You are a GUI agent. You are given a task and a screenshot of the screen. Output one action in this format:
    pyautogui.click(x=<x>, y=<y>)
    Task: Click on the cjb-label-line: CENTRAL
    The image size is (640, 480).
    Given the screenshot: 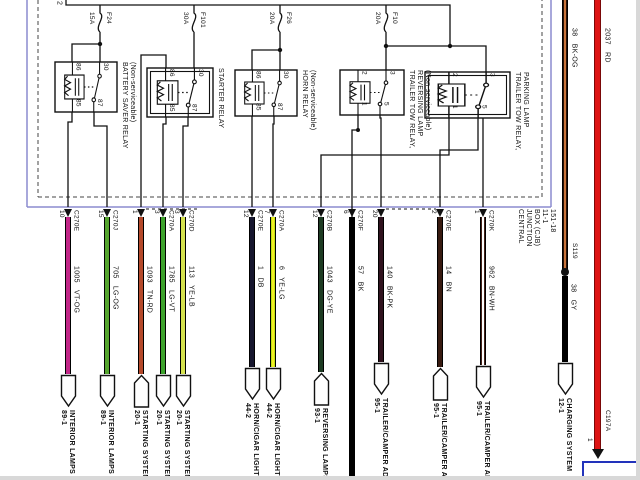 What is the action you would take?
    pyautogui.click(x=521, y=226)
    